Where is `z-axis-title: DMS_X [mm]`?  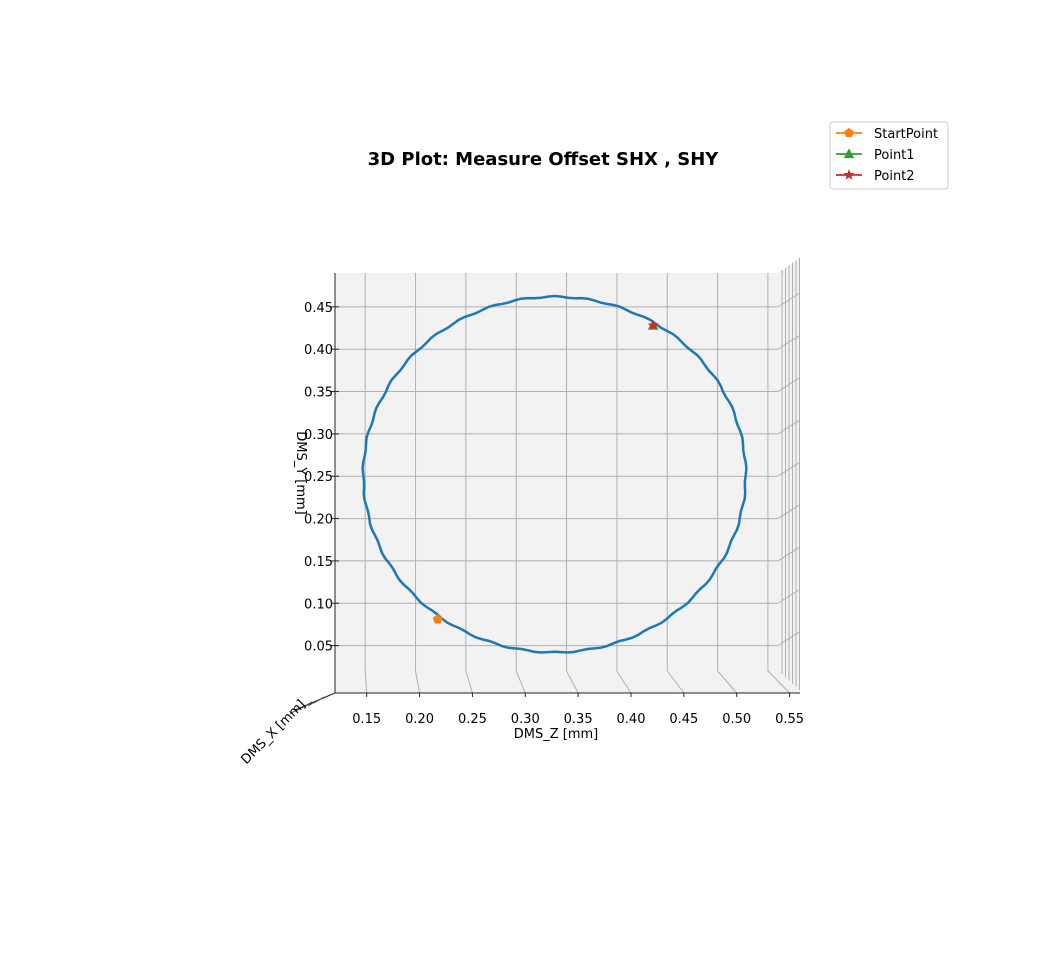
z-axis-title: DMS_X [mm] is located at coordinates (273, 732).